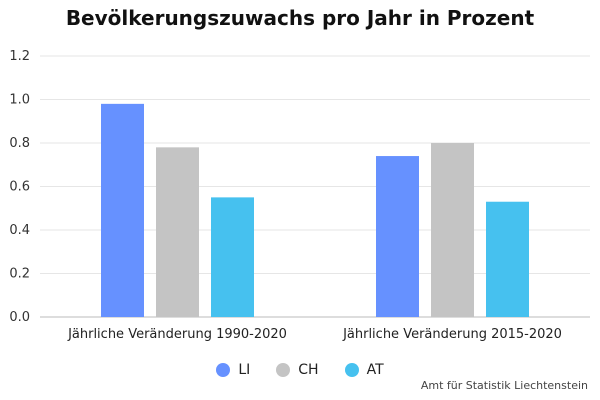 The width and height of the screenshot is (600, 400). I want to click on legend-item-ch: CH, so click(297, 370).